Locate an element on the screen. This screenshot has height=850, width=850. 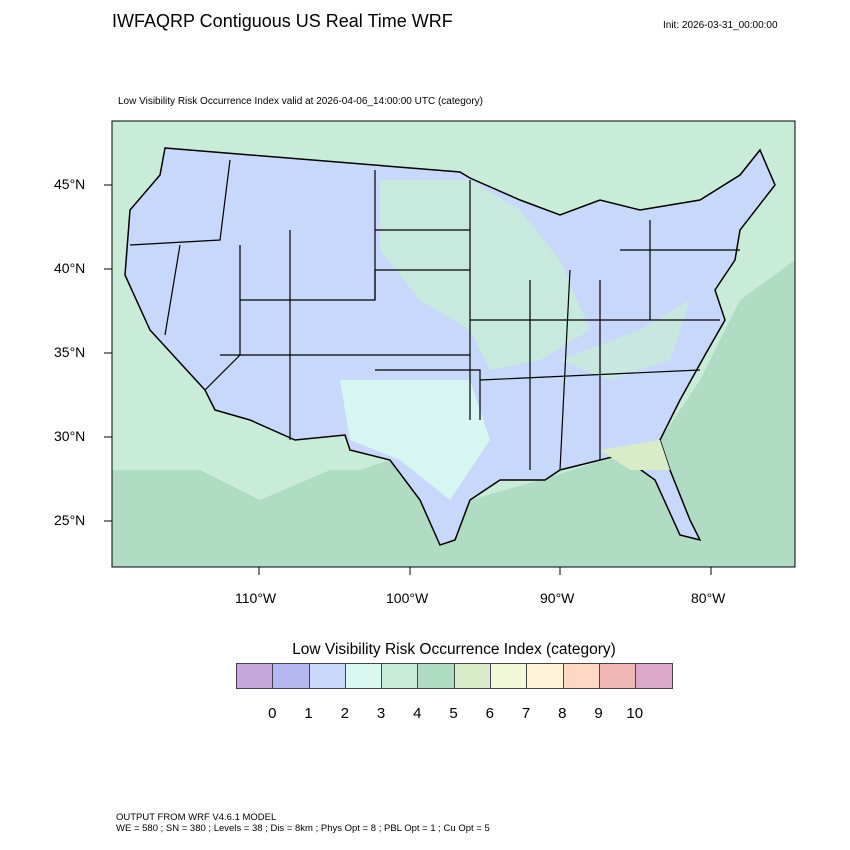
footer-model: OUTPUT FROM WRF V4.6.1 MODEL is located at coordinates (196, 817).